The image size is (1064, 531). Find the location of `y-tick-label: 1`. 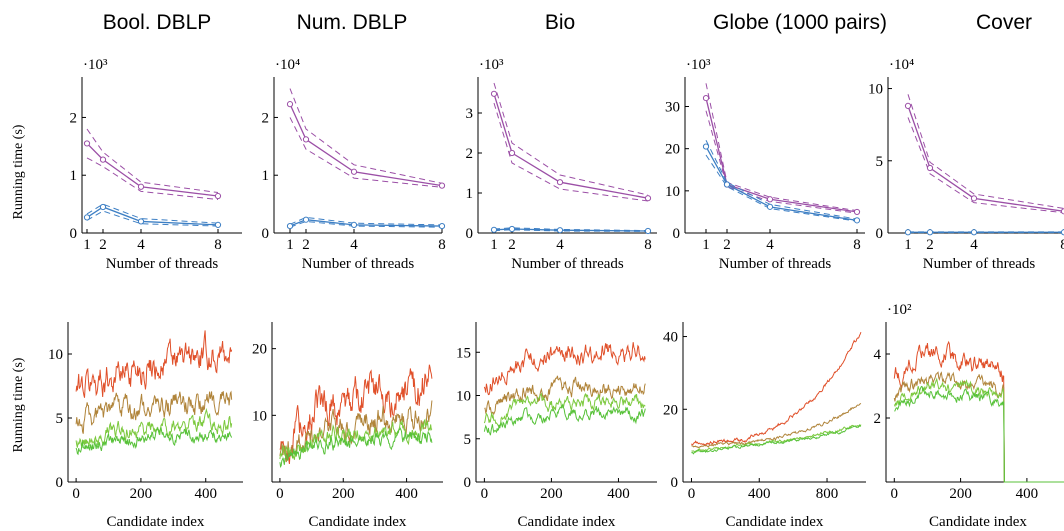

y-tick-label: 1 is located at coordinates (74, 176).